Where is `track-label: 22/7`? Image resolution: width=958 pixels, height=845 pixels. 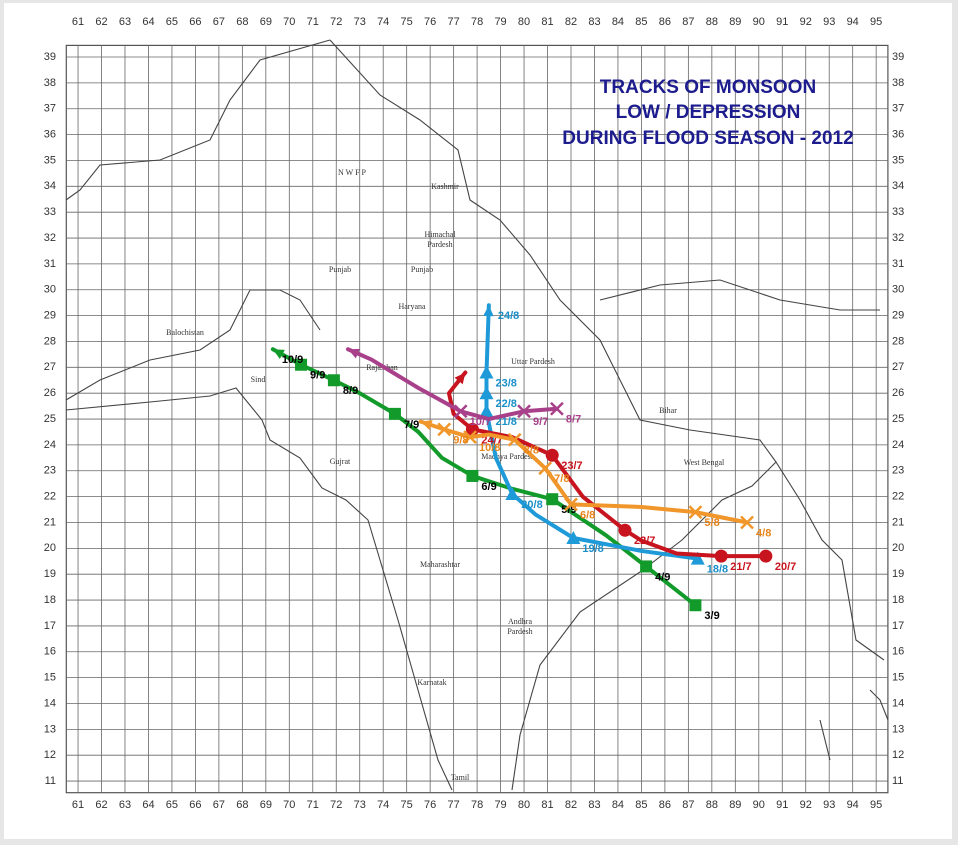
track-label: 22/7 is located at coordinates (644, 541).